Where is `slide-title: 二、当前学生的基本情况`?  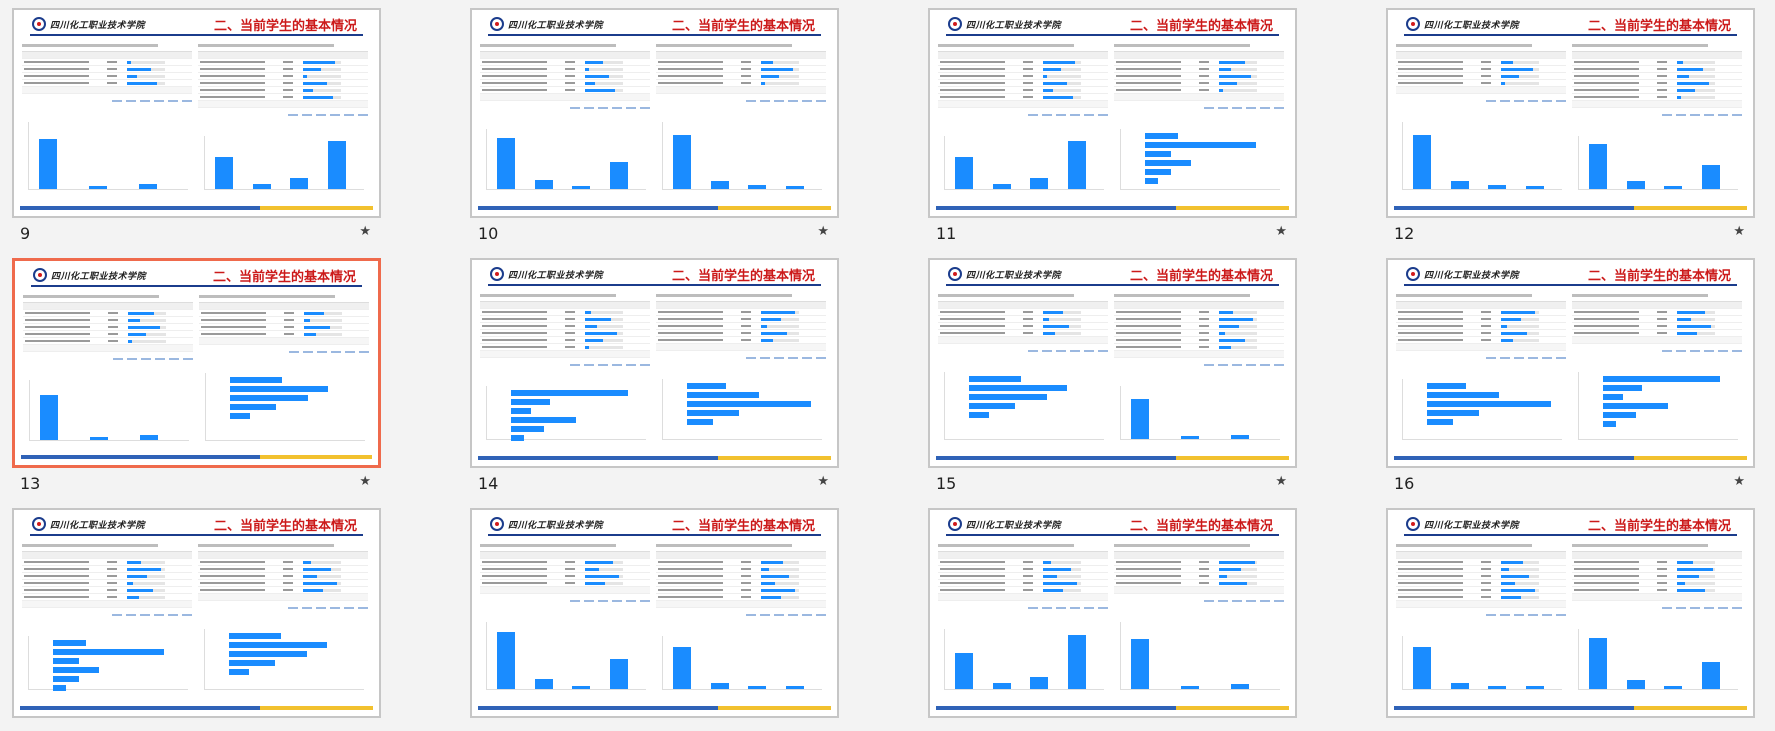
slide-title: 二、当前学生的基本情况 is located at coordinates (285, 26).